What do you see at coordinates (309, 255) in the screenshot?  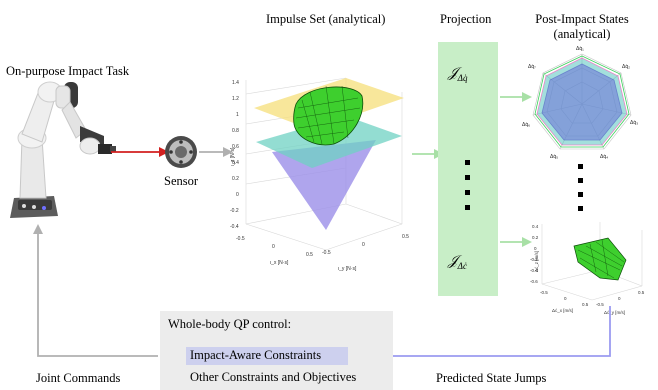 I see `impulse-x-tick: 0.5` at bounding box center [309, 255].